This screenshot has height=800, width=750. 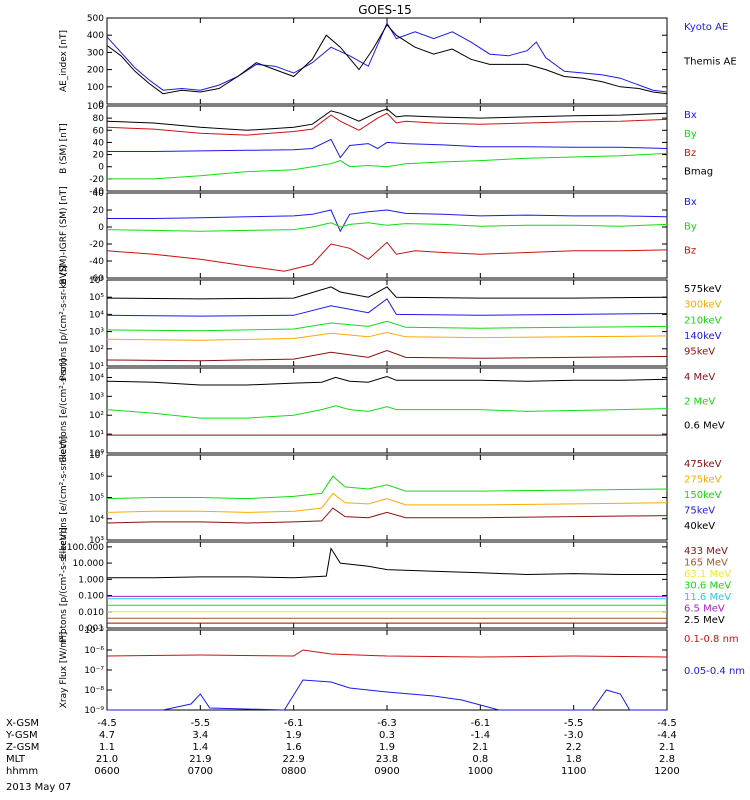 I want to click on x-axis-value: -6.3, so click(x=387, y=723).